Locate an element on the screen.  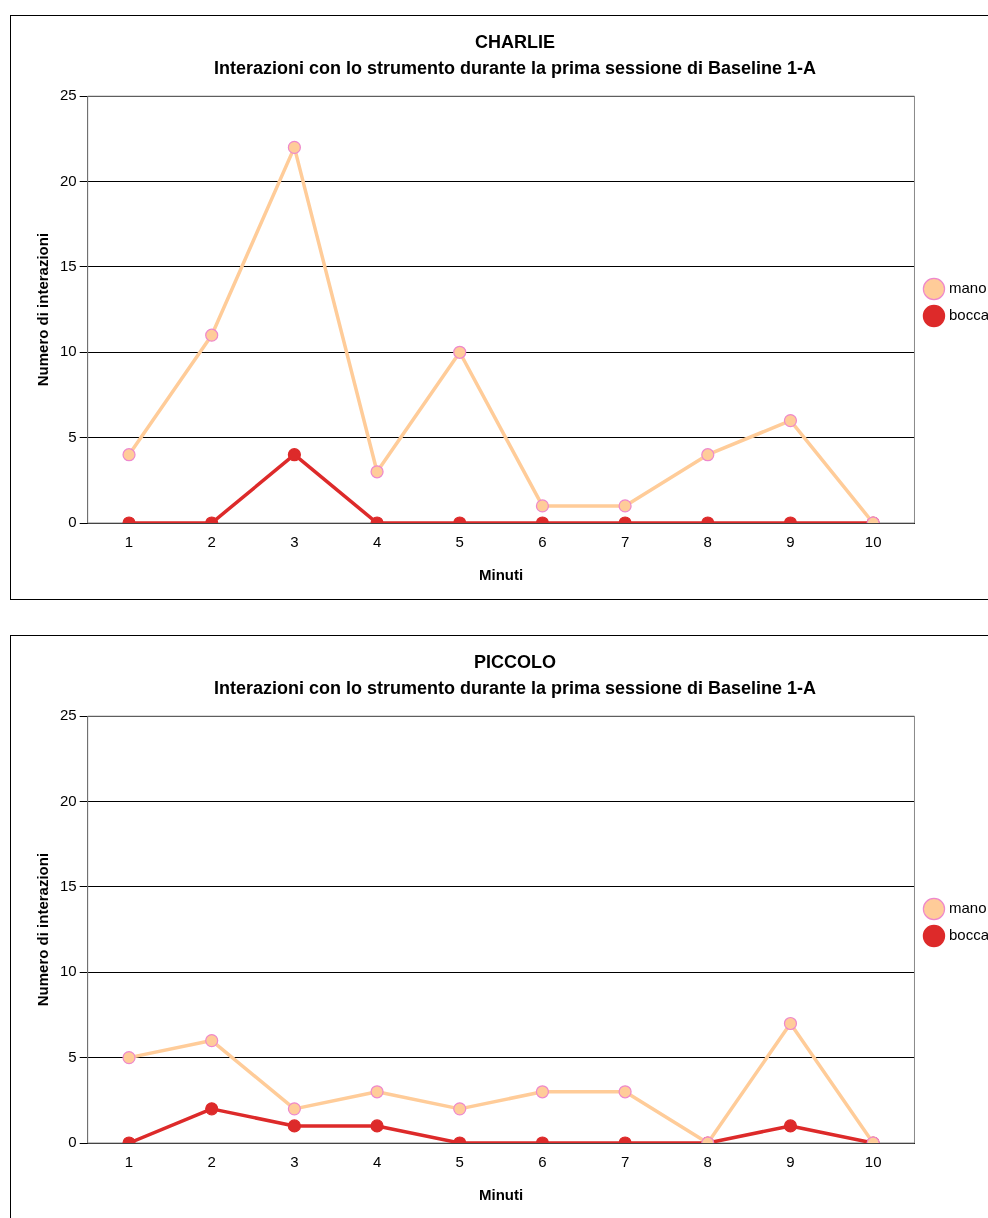
chart-title: PICCOLO is located at coordinates (515, 662).